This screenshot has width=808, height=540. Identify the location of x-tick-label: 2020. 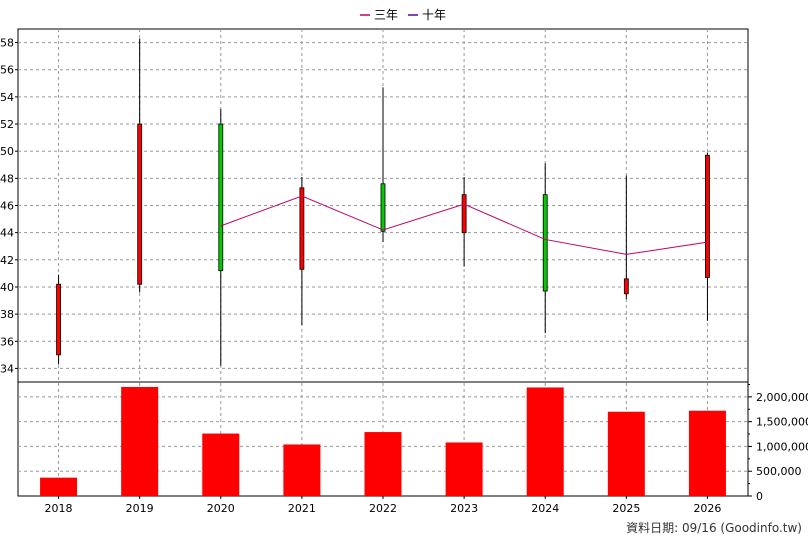
(221, 508).